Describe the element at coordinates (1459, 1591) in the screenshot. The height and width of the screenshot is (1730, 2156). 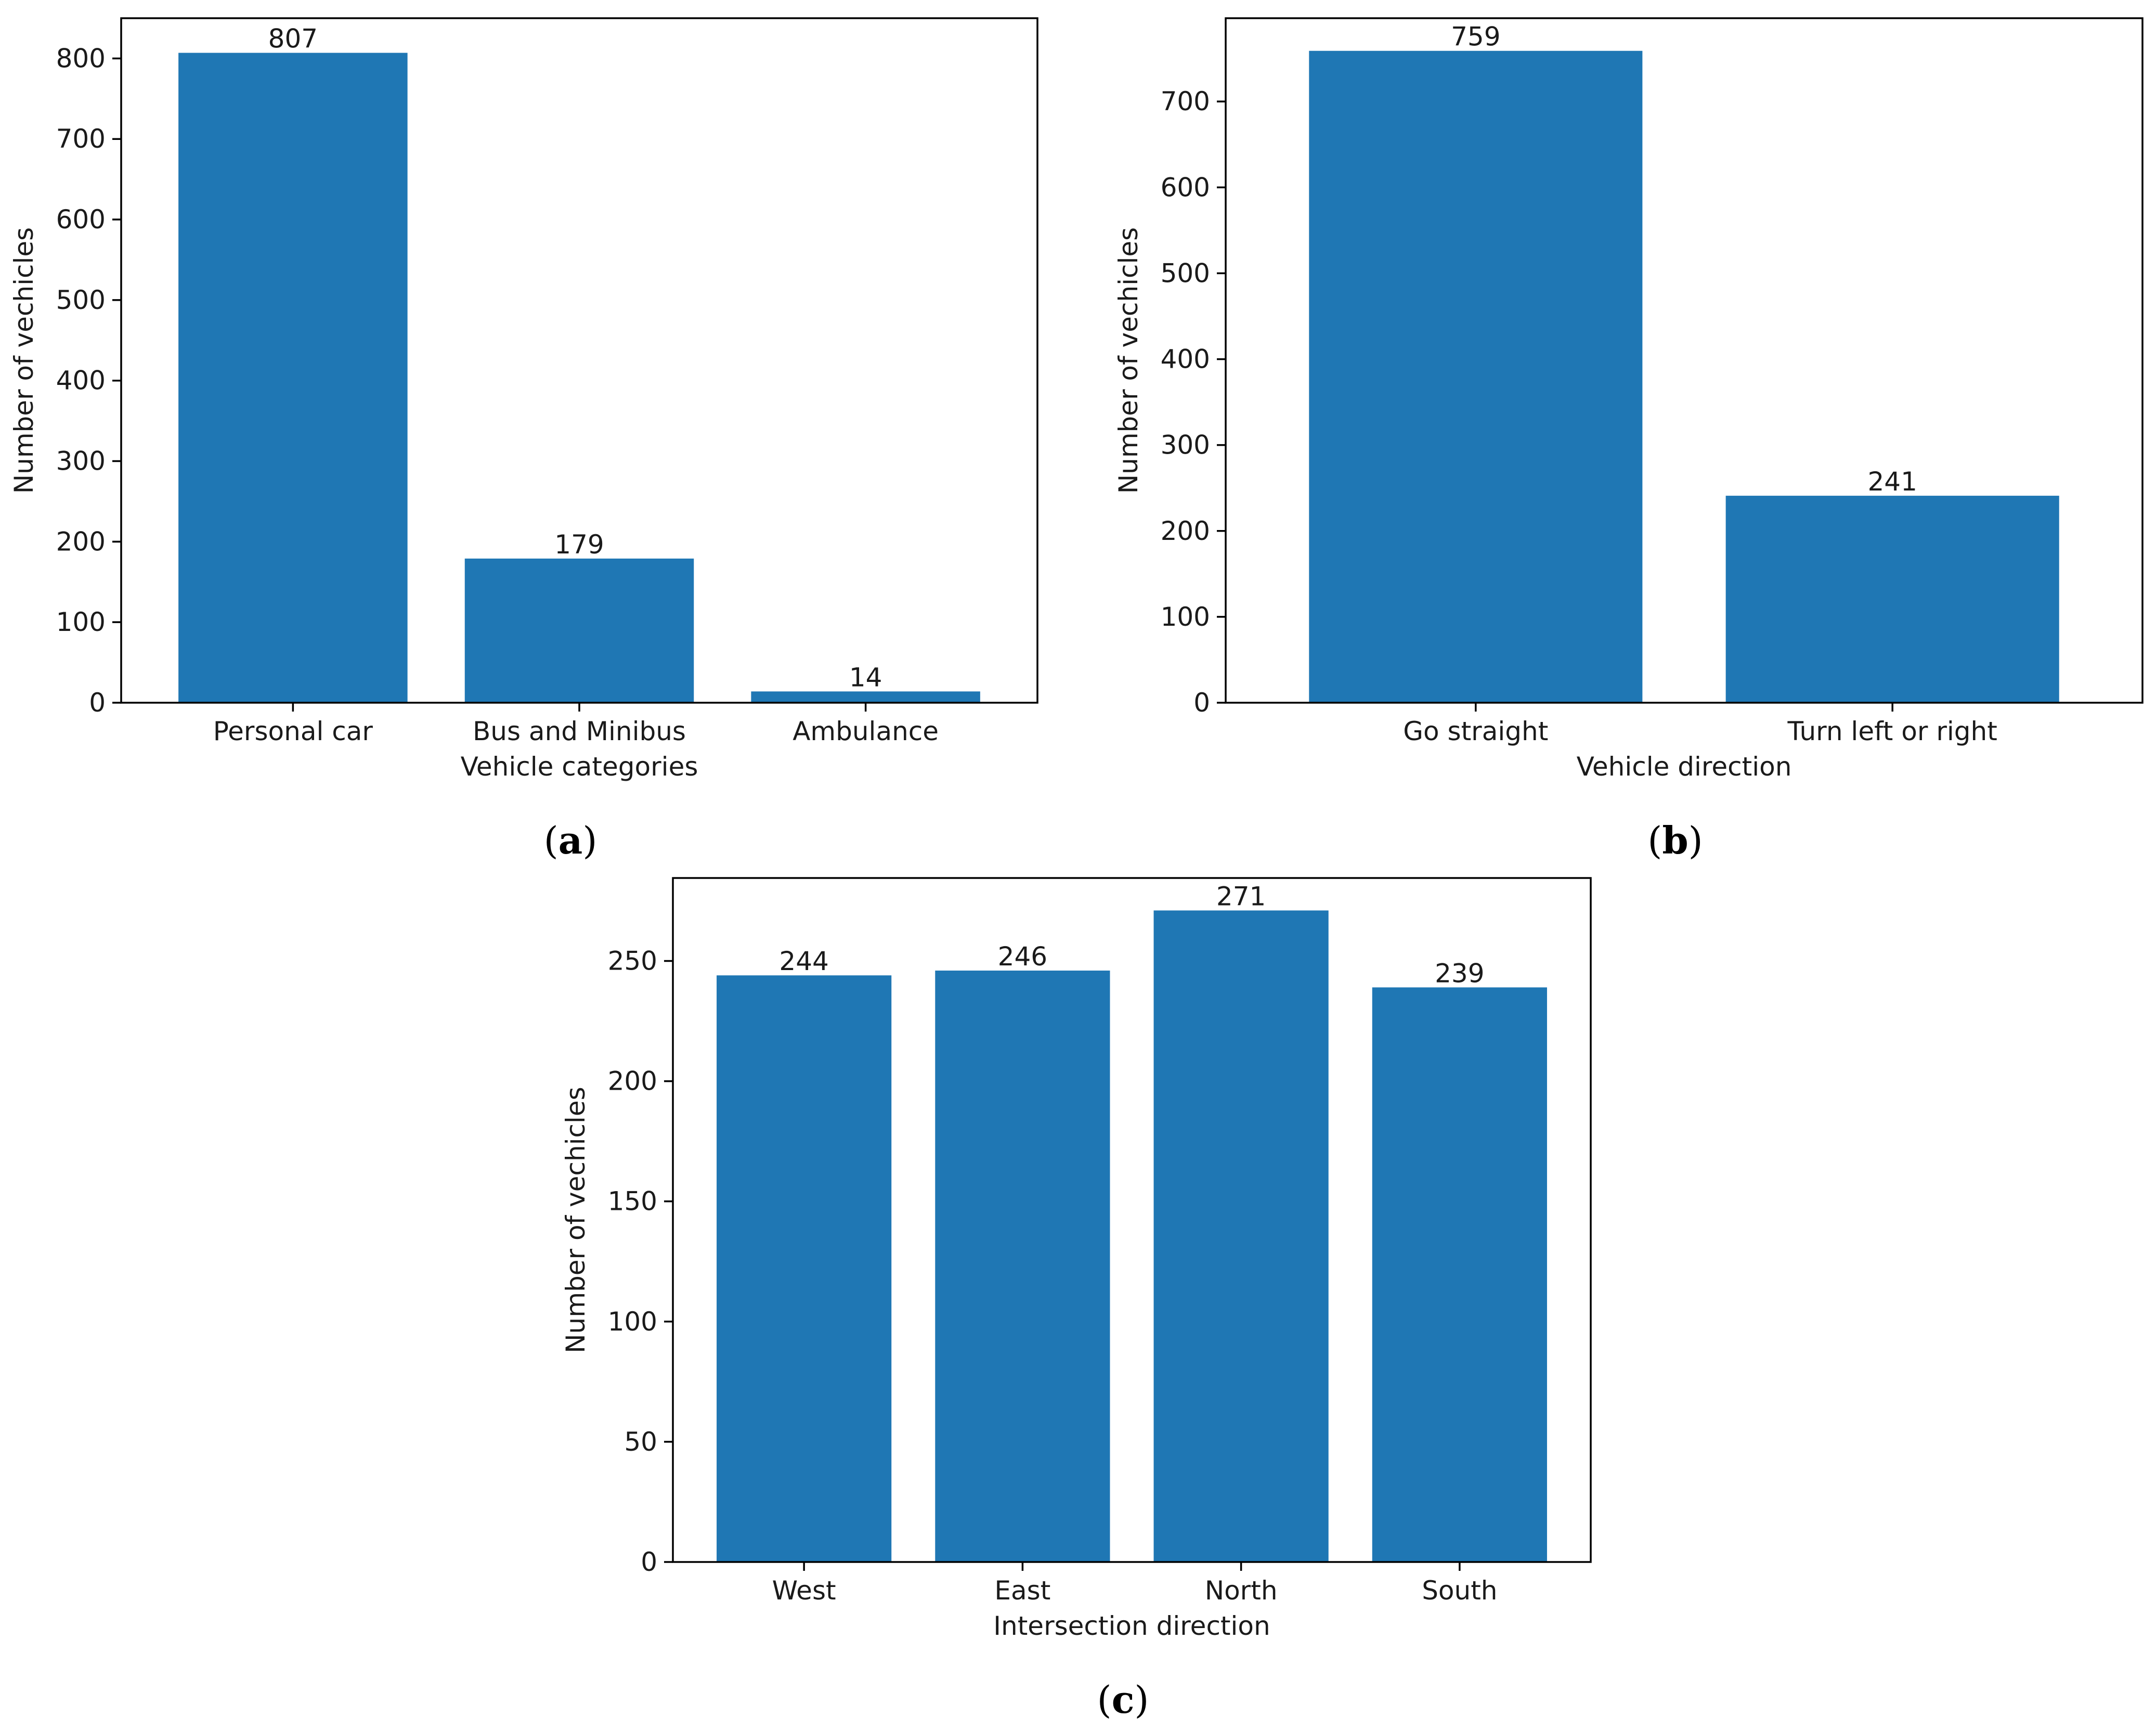
I see `x-tick-label: South` at that location.